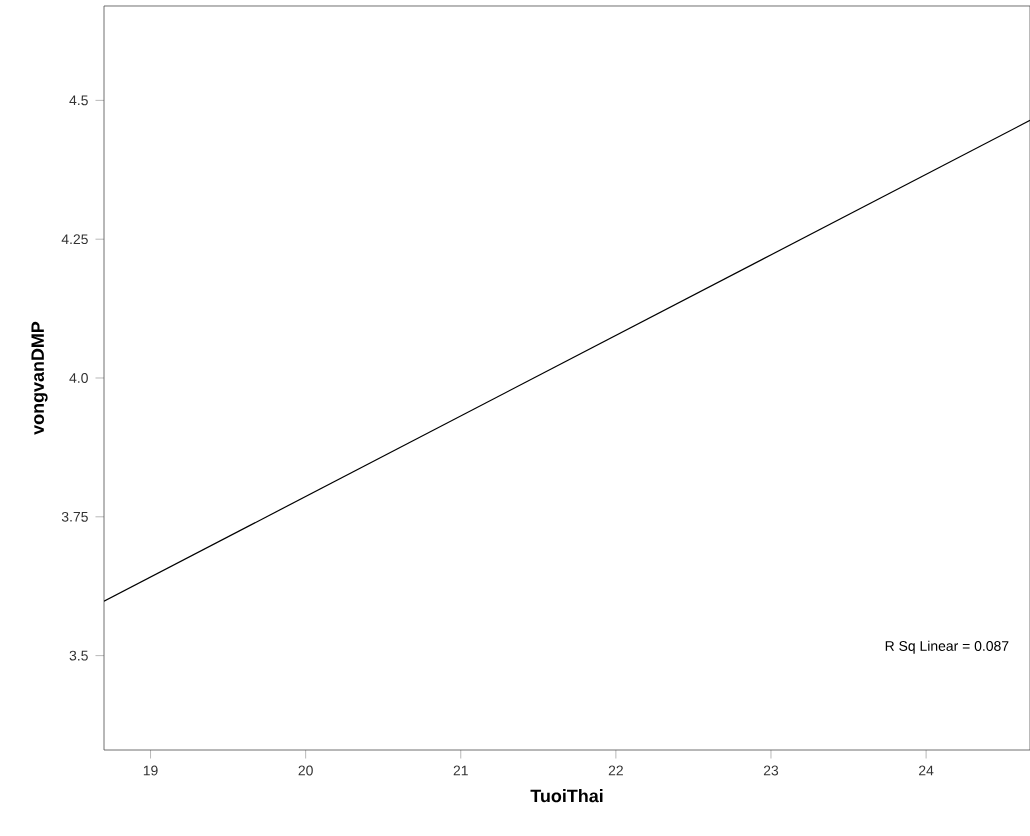 This screenshot has height=836, width=1030. Describe the element at coordinates (39, 378) in the screenshot. I see `y-axis-title: vongvanDMP` at that location.